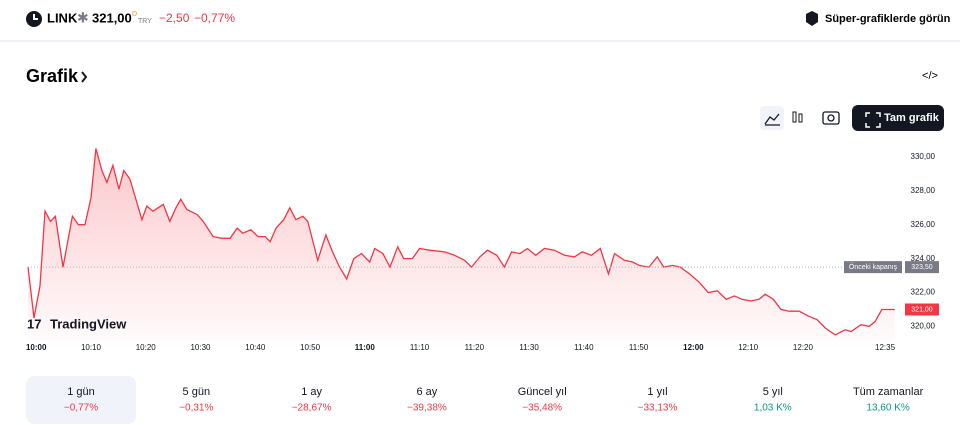 Image resolution: width=960 pixels, height=425 pixels. I want to click on price: 321,00, so click(112, 17).